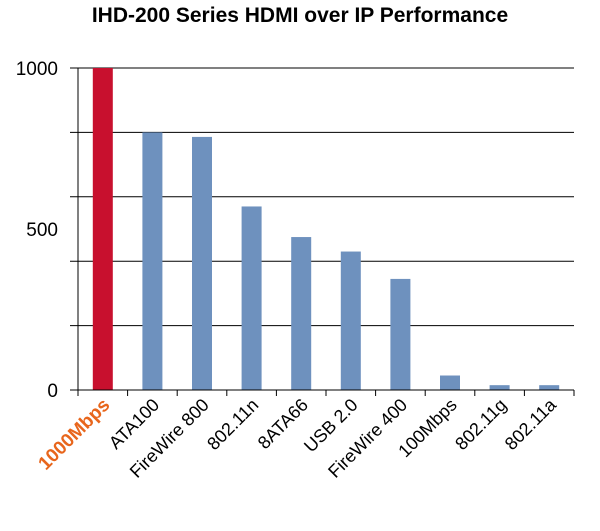 The height and width of the screenshot is (531, 600). What do you see at coordinates (42, 230) in the screenshot?
I see `y-tick-label: 500` at bounding box center [42, 230].